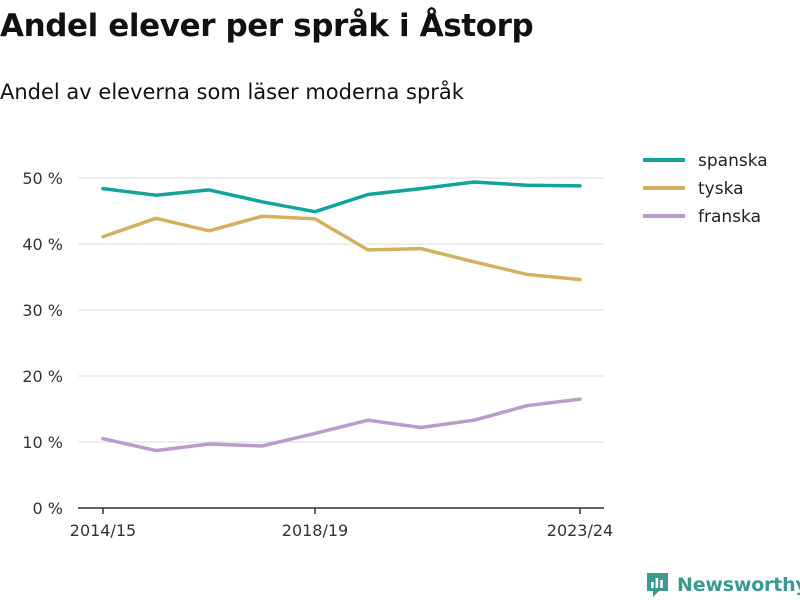 The image size is (800, 600). What do you see at coordinates (738, 585) in the screenshot?
I see `brand-name: Newsworthy` at bounding box center [738, 585].